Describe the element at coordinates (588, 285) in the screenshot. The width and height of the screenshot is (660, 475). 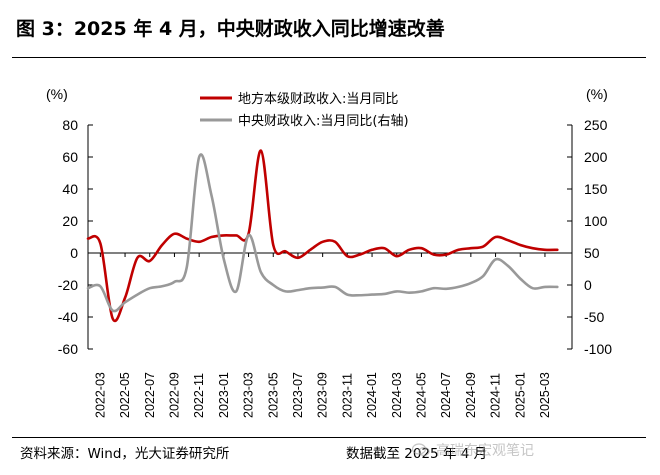
I see `right-tick-label: 0` at that location.